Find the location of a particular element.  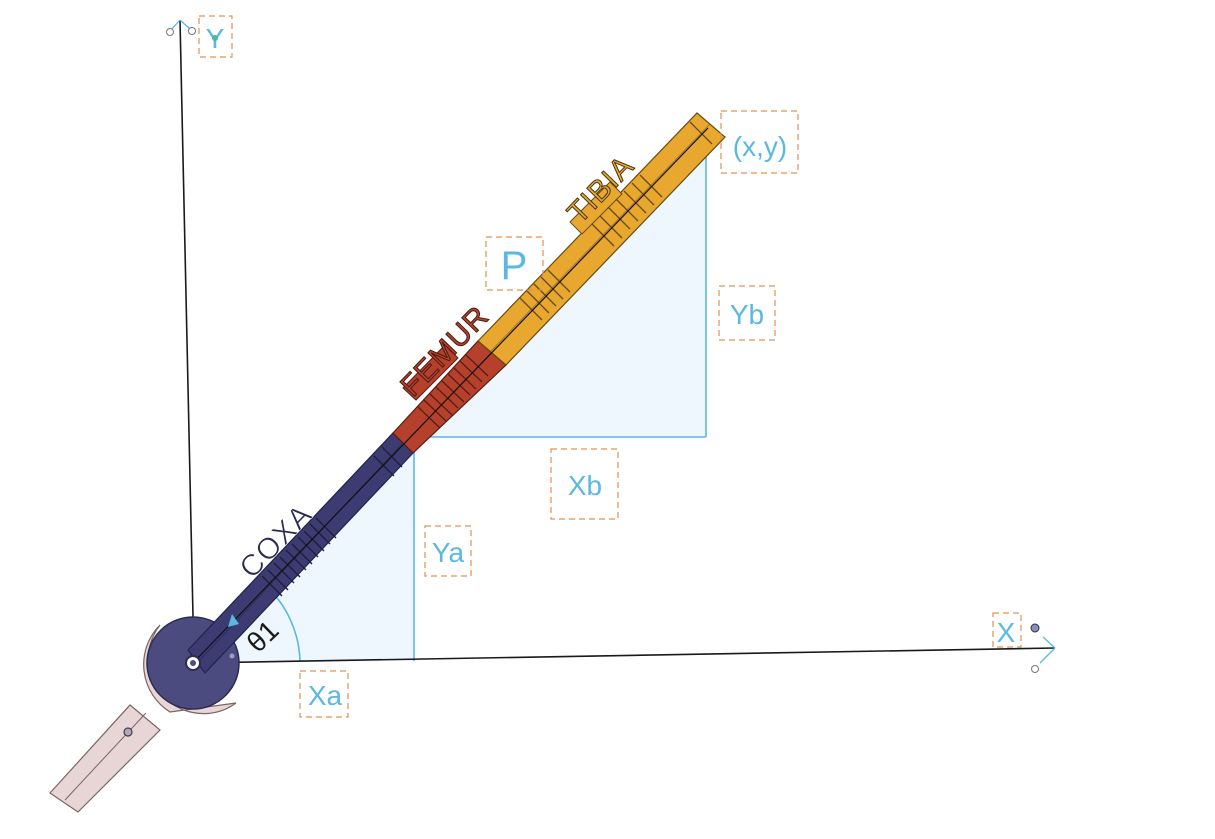

x-axis-arrow is located at coordinates (1047, 650).